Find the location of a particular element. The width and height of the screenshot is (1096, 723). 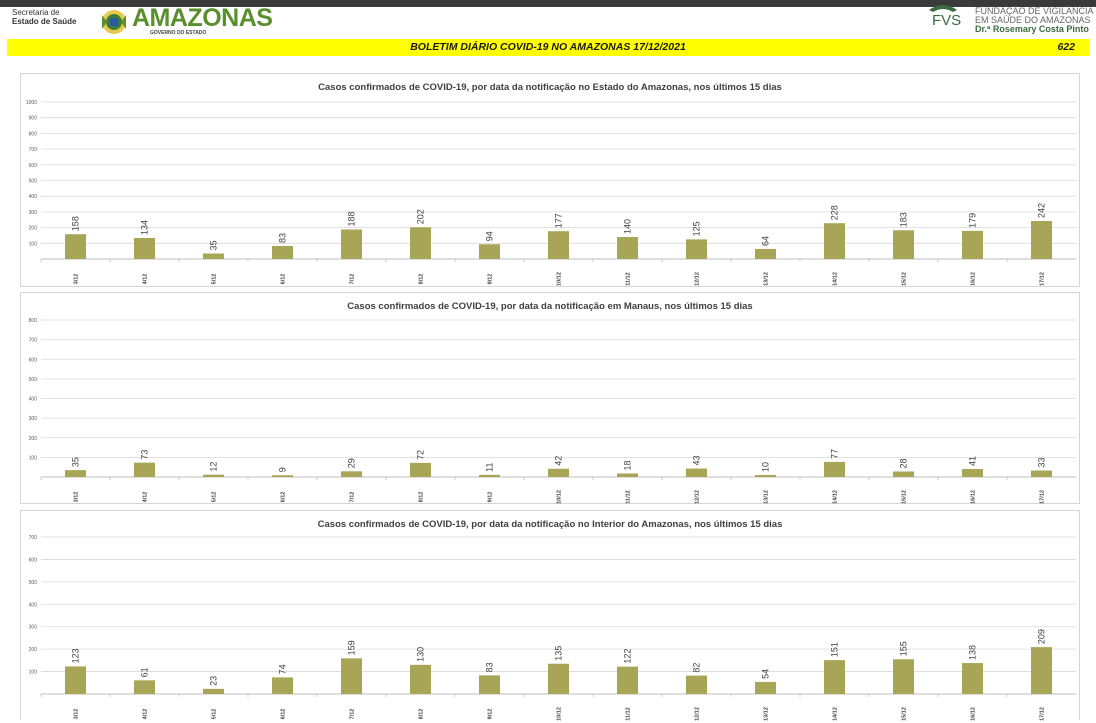

bulletin-number: 622 is located at coordinates (1066, 47).